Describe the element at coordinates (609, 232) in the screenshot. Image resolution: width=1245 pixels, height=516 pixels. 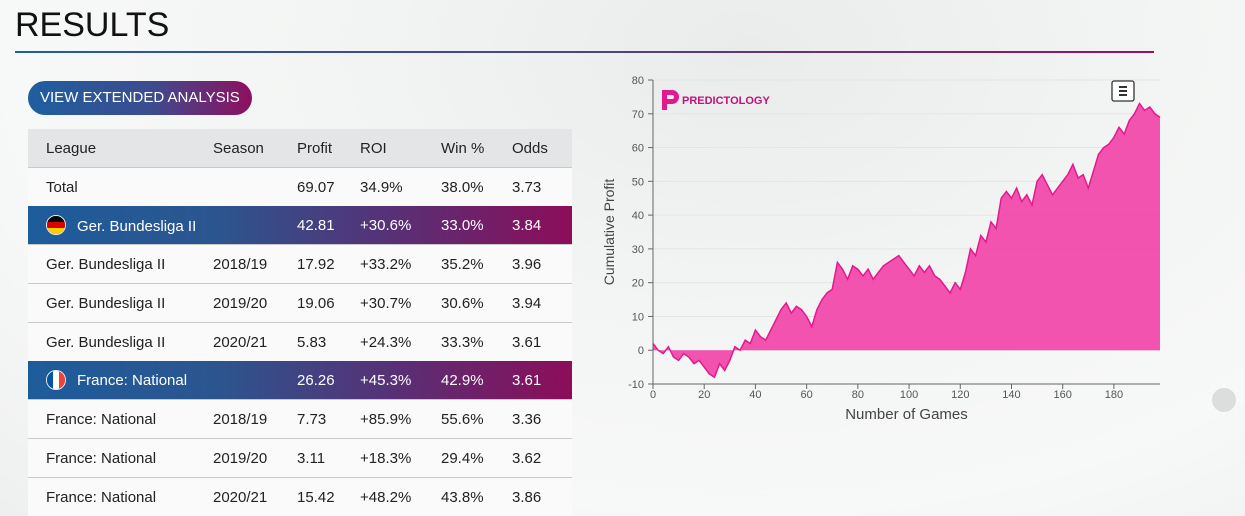
I see `y-axis-label: Cumulative Profit` at that location.